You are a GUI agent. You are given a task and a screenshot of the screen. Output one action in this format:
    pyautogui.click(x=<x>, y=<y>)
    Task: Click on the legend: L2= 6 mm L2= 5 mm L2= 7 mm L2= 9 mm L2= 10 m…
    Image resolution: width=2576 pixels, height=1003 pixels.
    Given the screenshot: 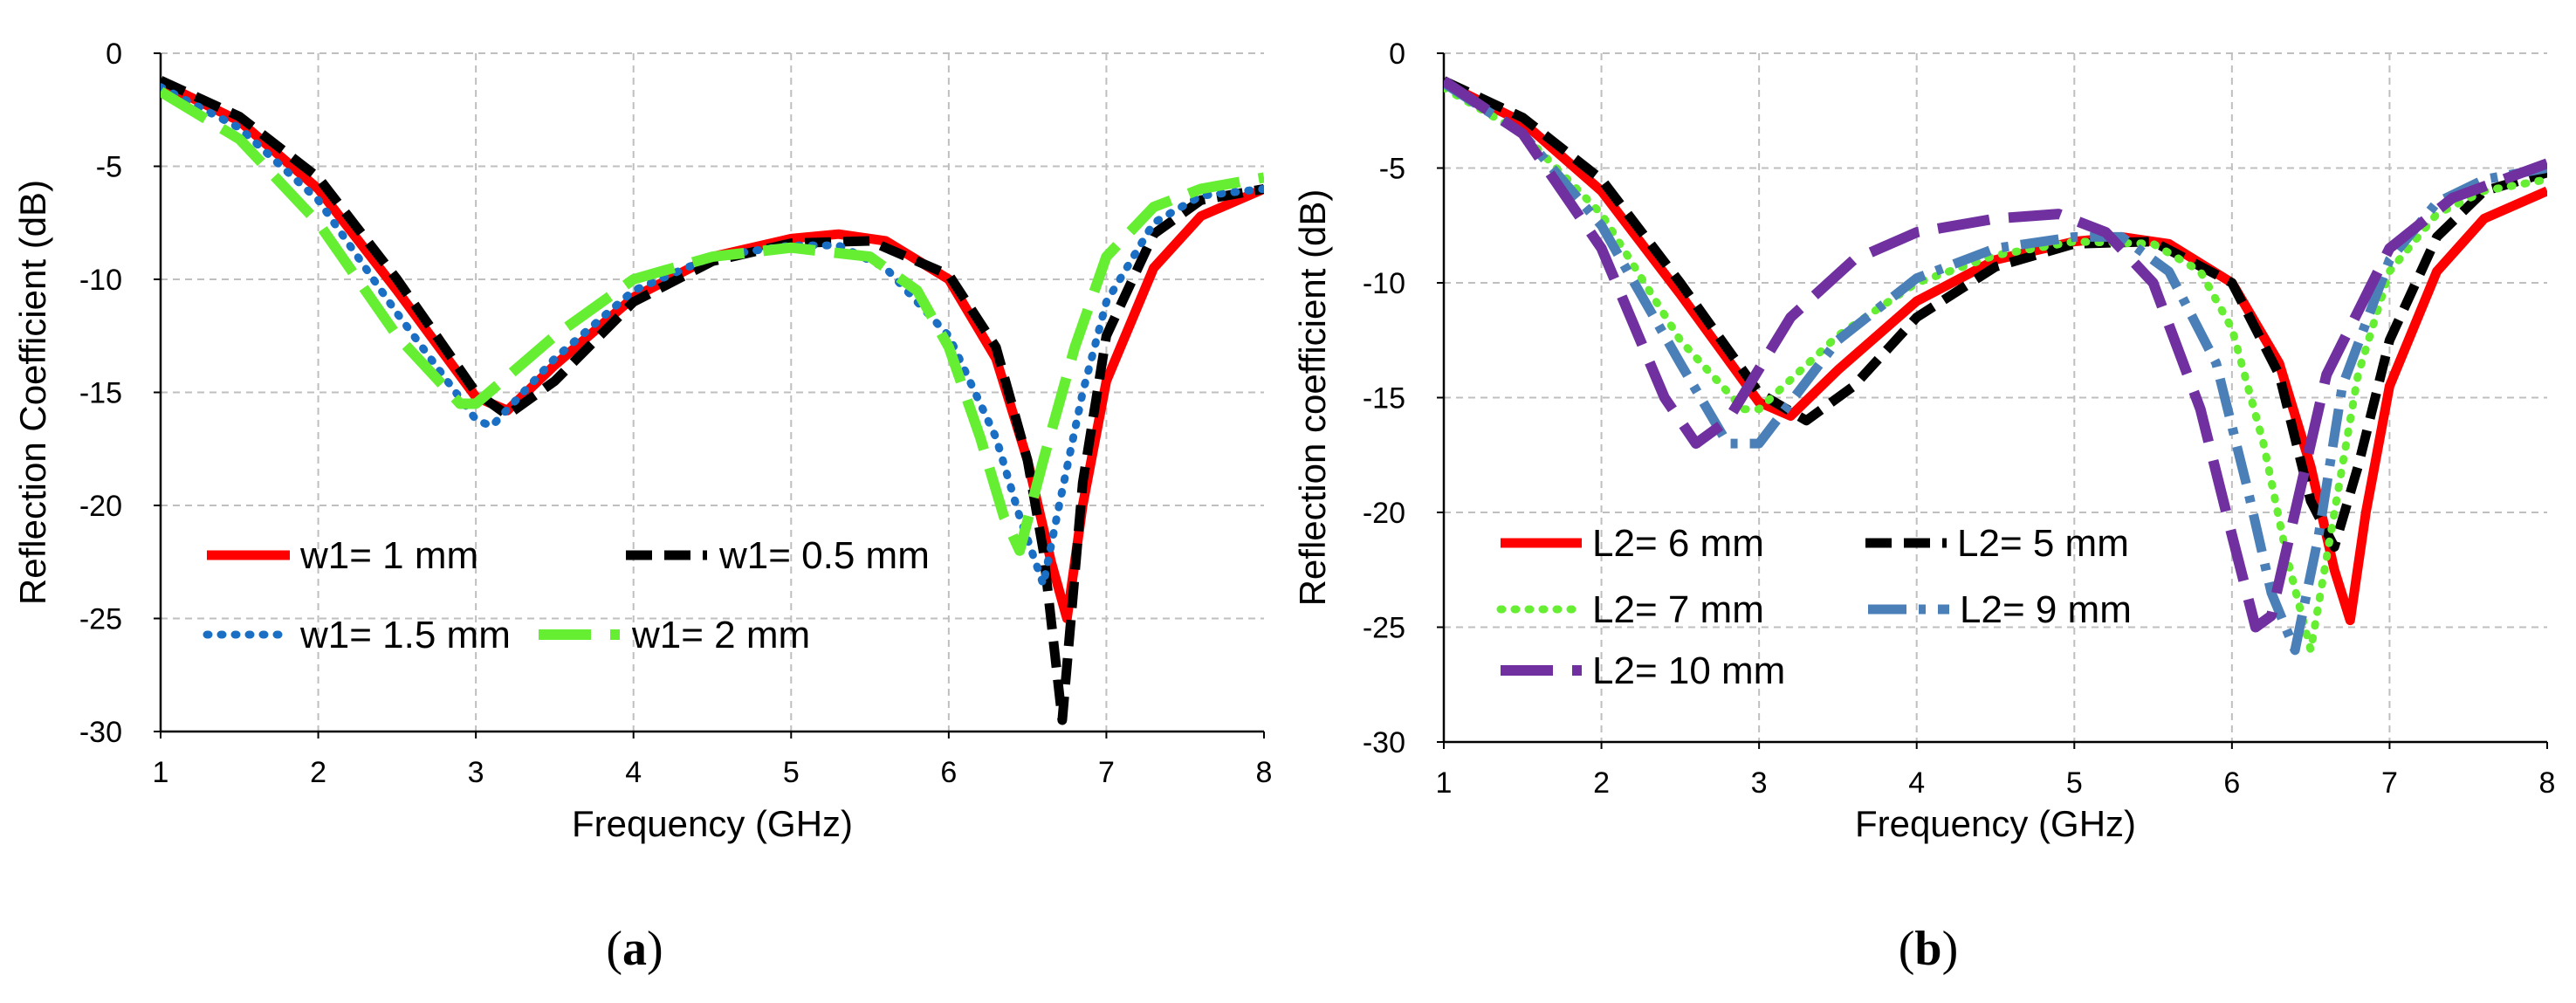 What is the action you would take?
    pyautogui.click(x=1814, y=607)
    